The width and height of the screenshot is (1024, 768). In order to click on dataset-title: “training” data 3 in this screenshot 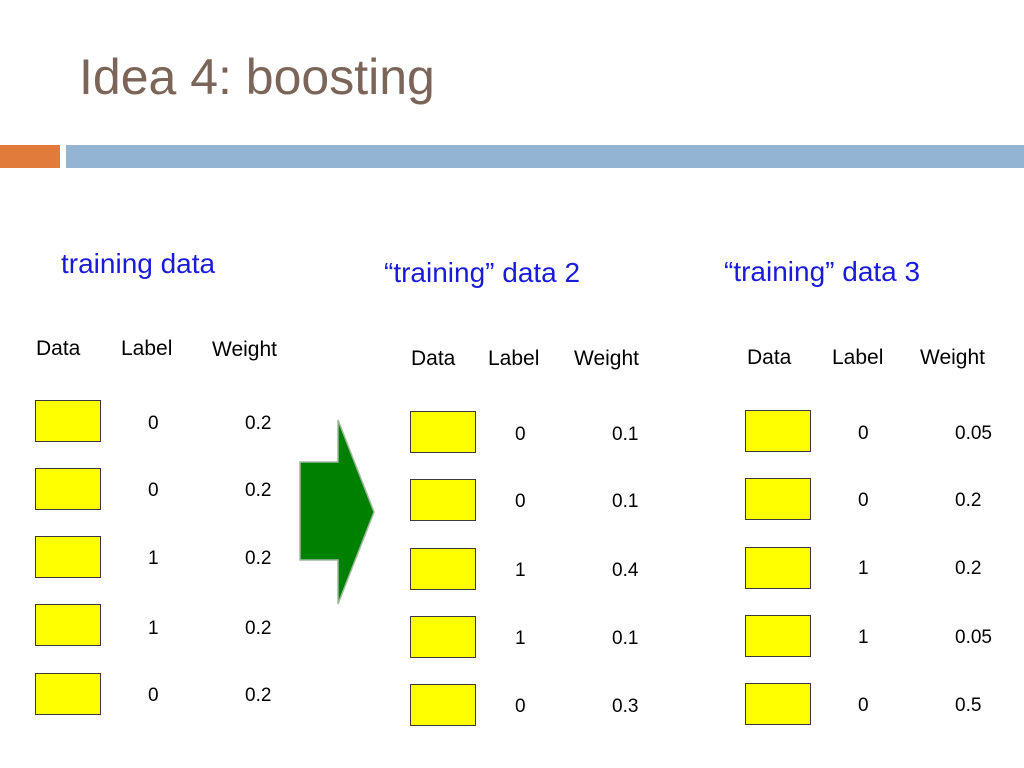, I will do `click(822, 271)`.